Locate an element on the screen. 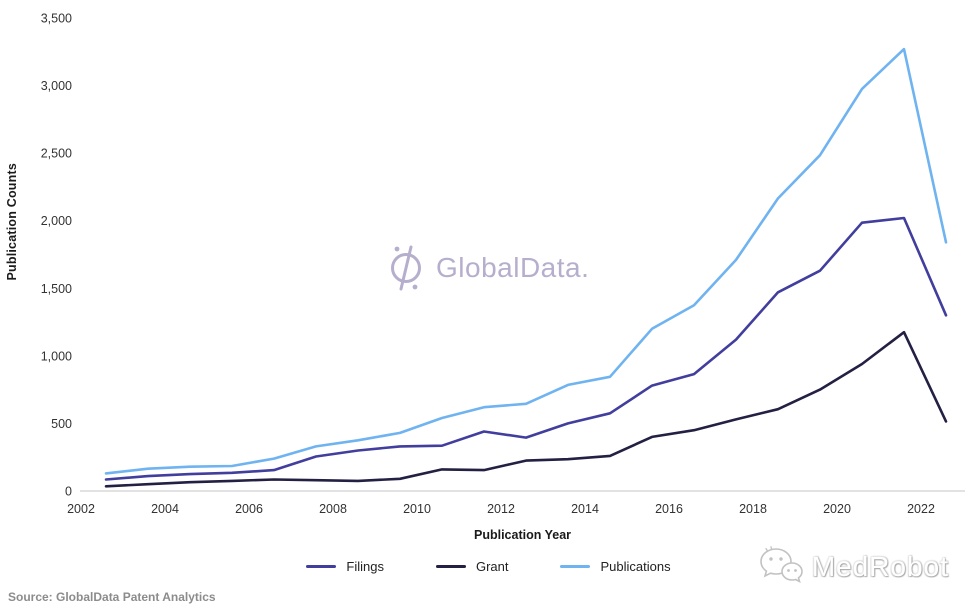 The image size is (977, 611). legend-label-grant: Grant is located at coordinates (492, 566).